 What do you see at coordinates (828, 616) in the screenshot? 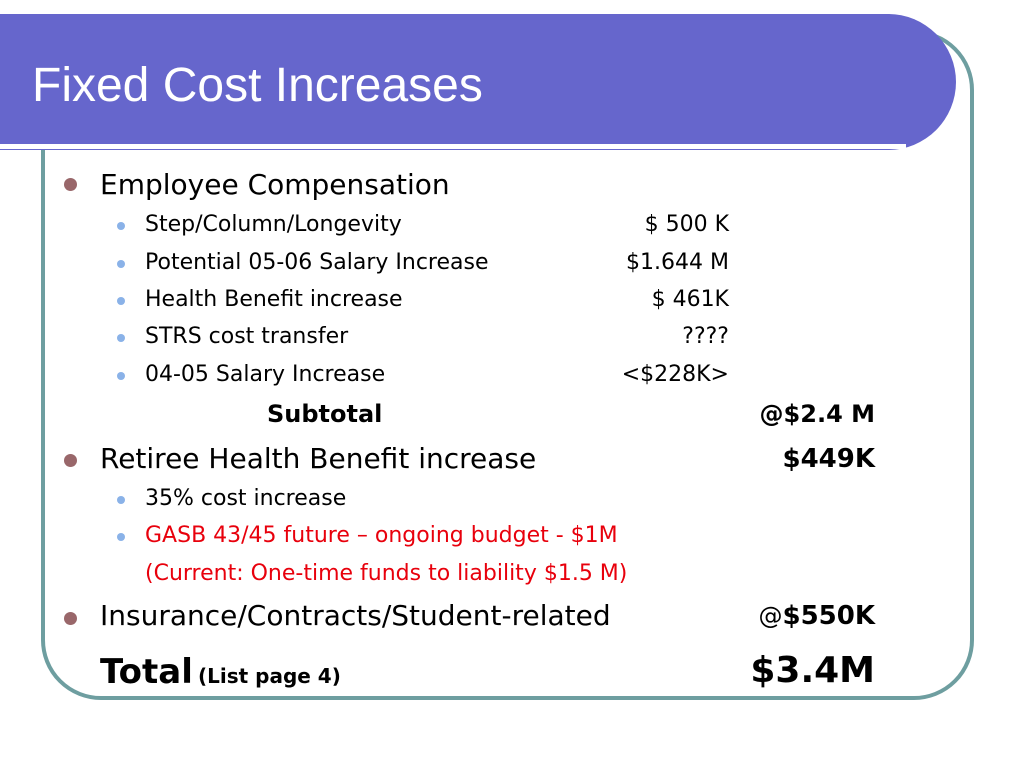
I see `insurance-amount: $550K` at bounding box center [828, 616].